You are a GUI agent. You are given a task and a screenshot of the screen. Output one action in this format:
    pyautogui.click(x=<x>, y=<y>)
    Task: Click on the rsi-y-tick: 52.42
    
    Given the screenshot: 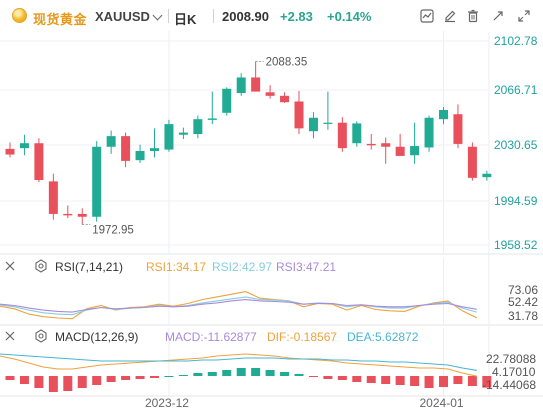 What is the action you would take?
    pyautogui.click(x=523, y=302)
    